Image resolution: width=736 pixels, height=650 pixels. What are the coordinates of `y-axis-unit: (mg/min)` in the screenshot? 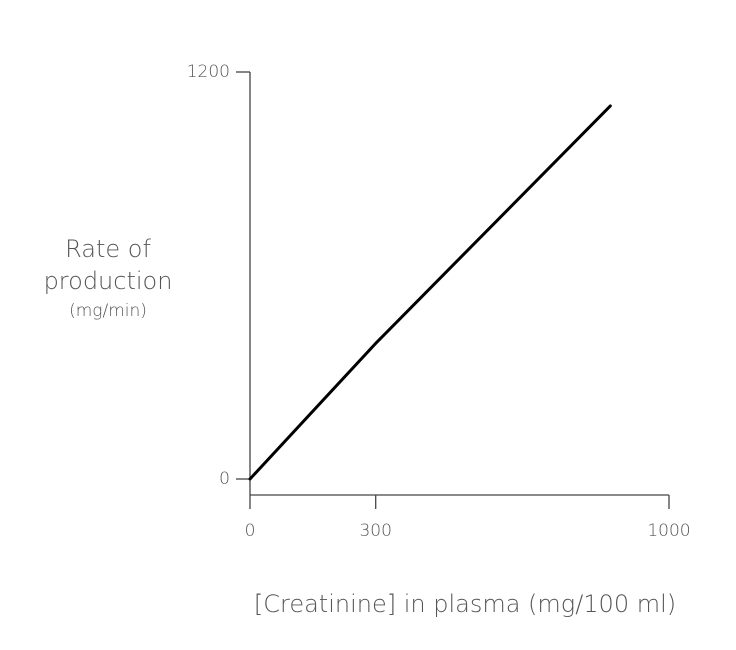 It's located at (108, 311).